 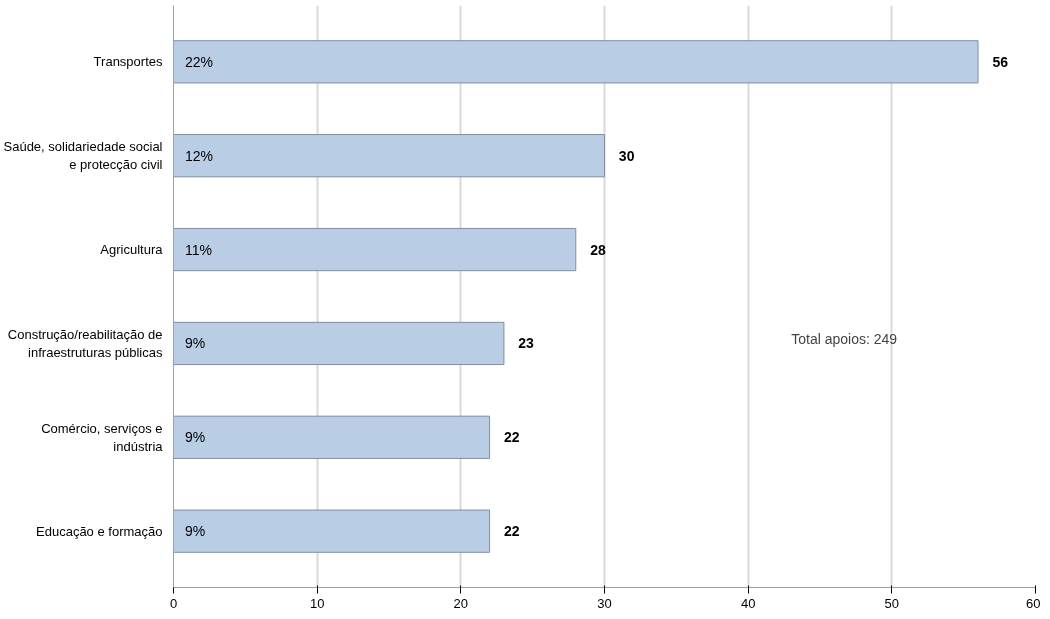 What do you see at coordinates (892, 603) in the screenshot?
I see `x-tick-label: 50` at bounding box center [892, 603].